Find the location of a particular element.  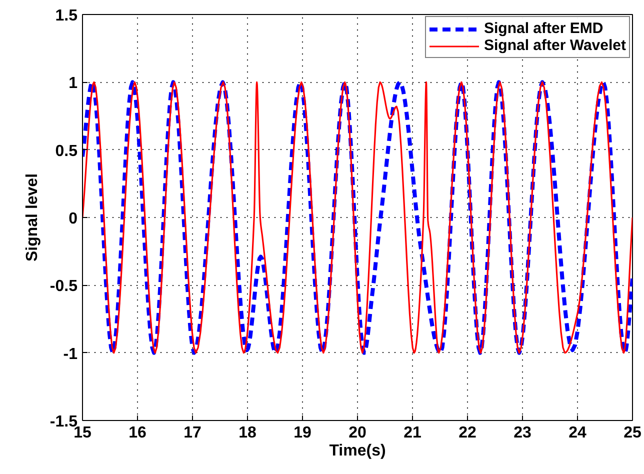

x-tick-label: 20 is located at coordinates (357, 433).